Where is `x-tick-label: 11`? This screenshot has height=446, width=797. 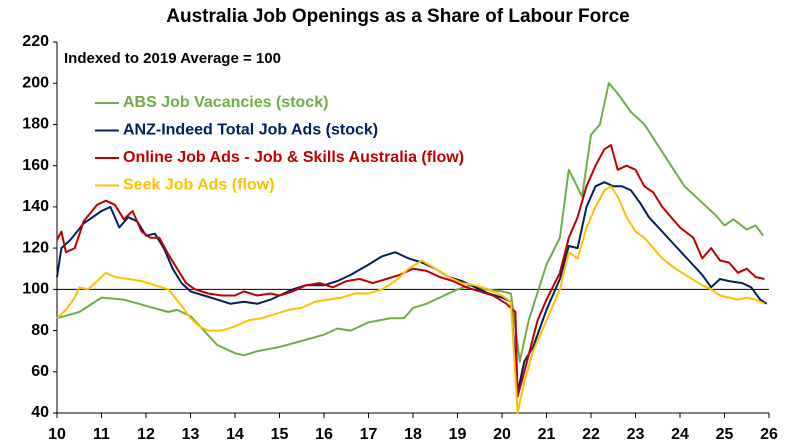 x-tick-label: 11 is located at coordinates (101, 434).